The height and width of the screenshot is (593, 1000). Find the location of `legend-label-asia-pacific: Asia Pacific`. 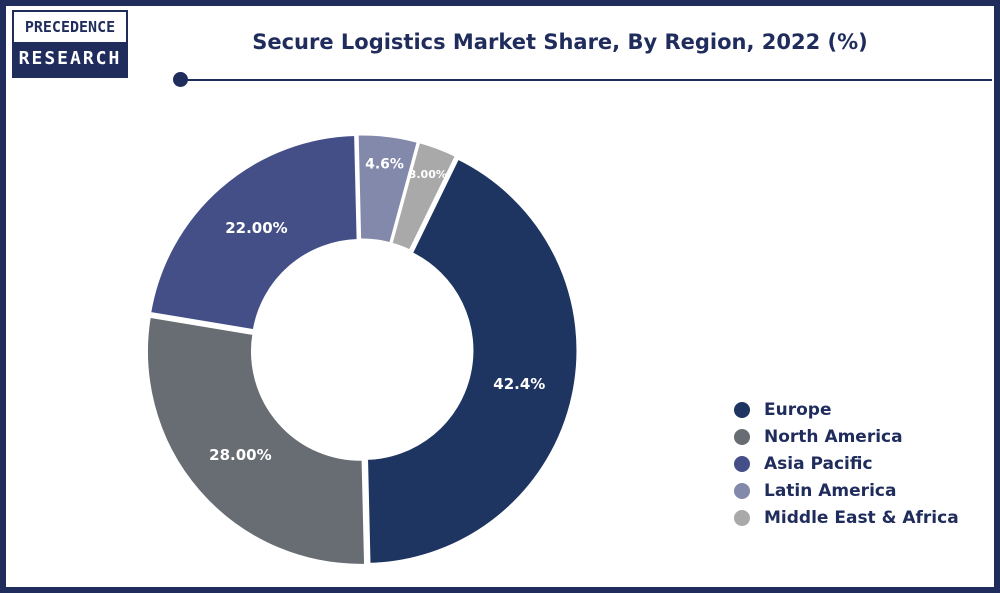

legend-label-asia-pacific: Asia Pacific is located at coordinates (818, 463).